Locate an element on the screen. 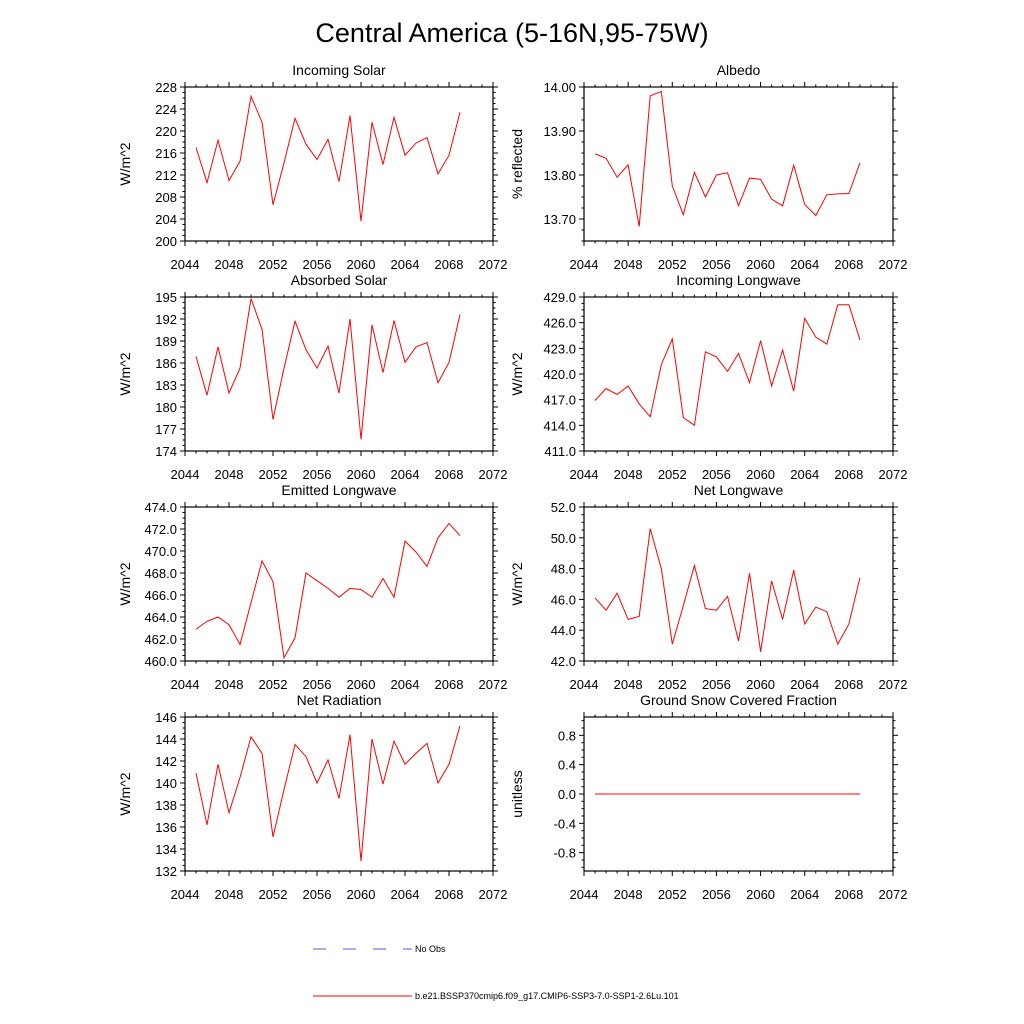 The height and width of the screenshot is (1024, 1024). y-tick-label: 208 is located at coordinates (166, 197).